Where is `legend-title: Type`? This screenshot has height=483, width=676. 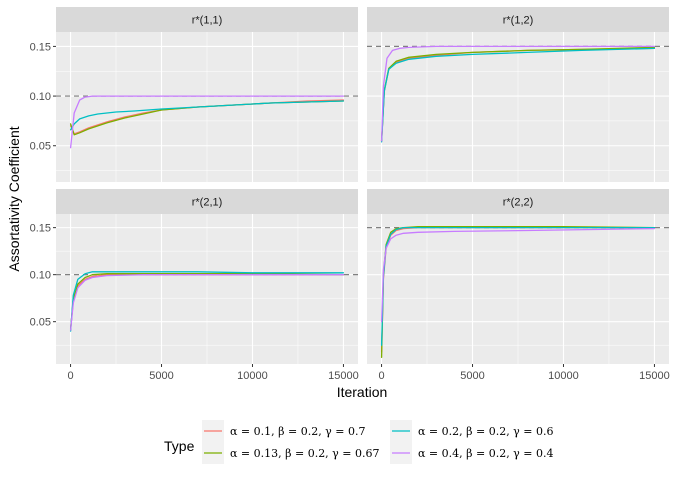
legend-title: Type is located at coordinates (179, 446).